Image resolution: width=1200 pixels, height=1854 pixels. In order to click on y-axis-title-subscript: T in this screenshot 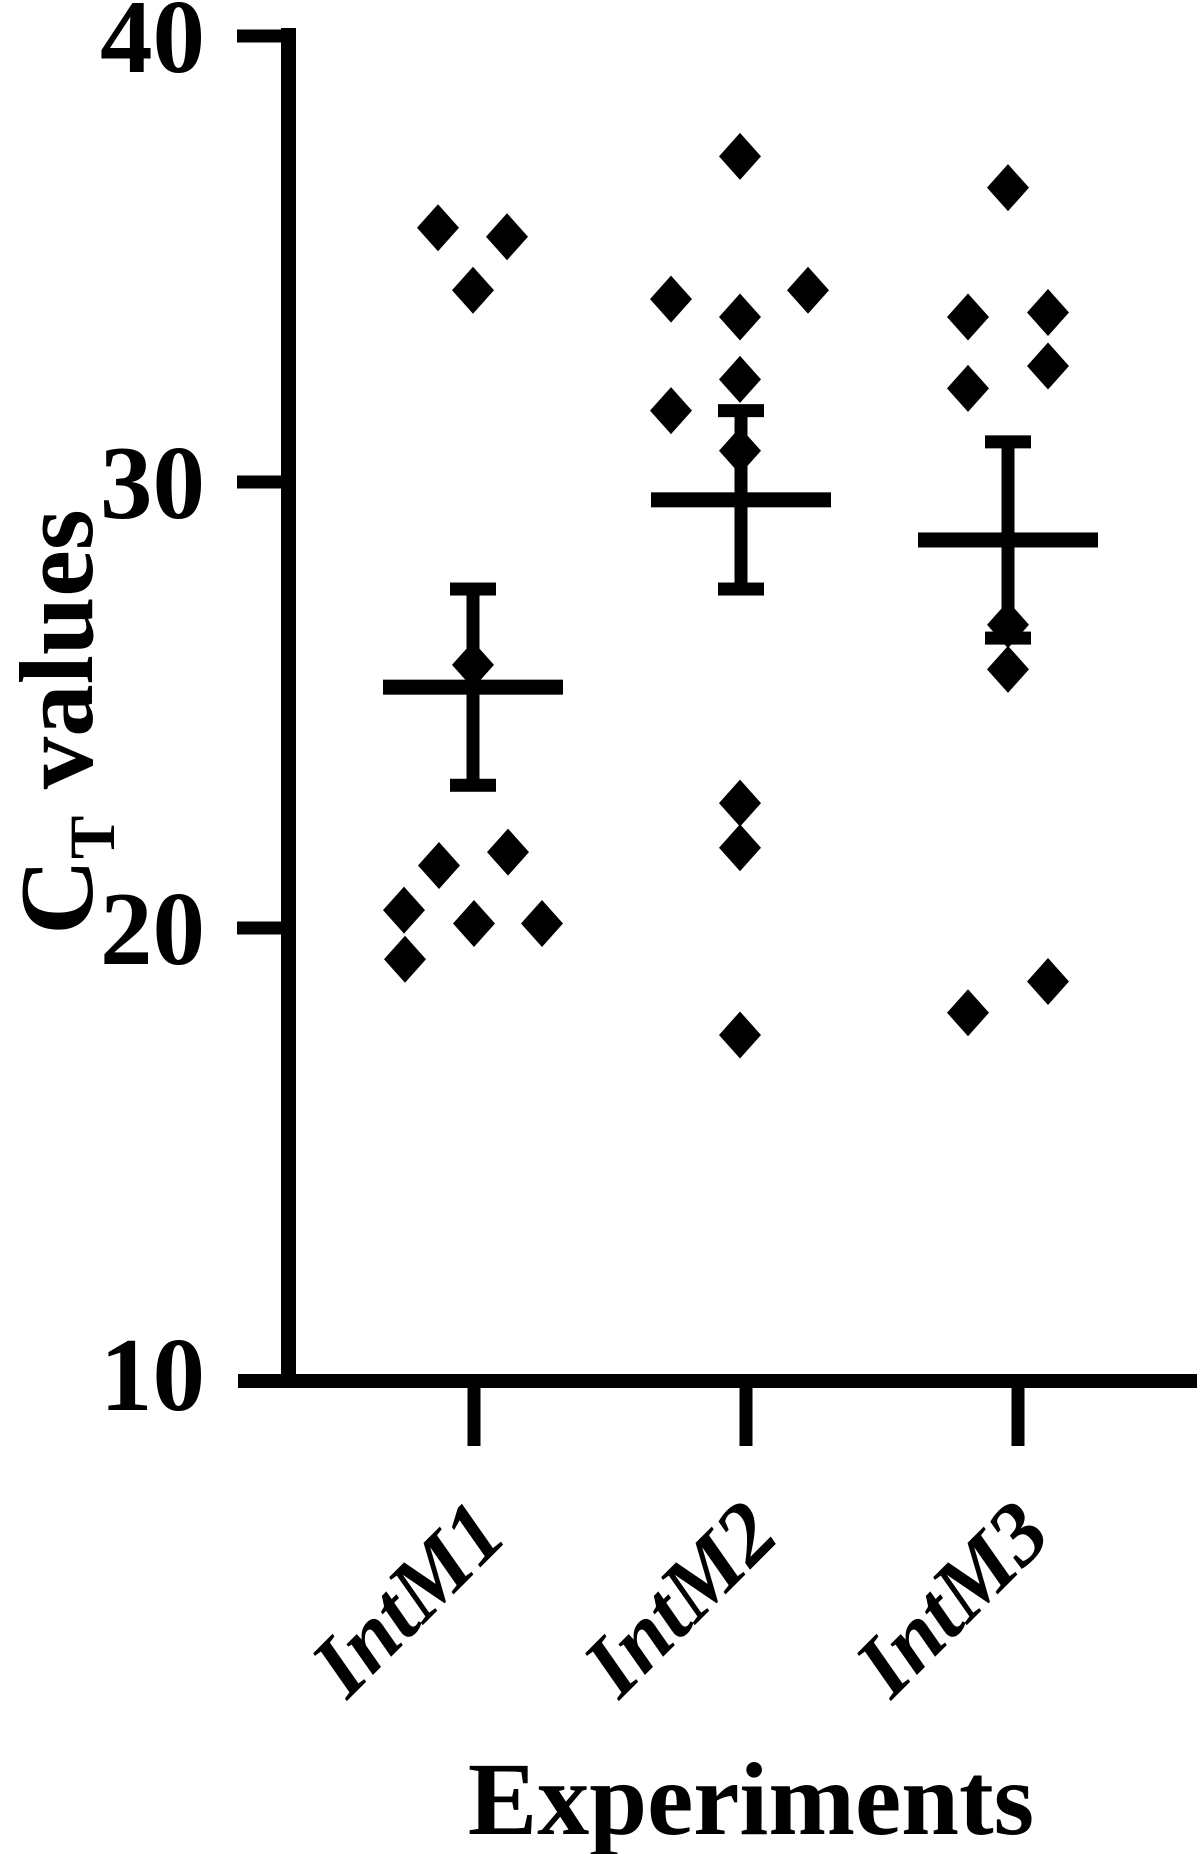, I will do `click(93, 837)`.